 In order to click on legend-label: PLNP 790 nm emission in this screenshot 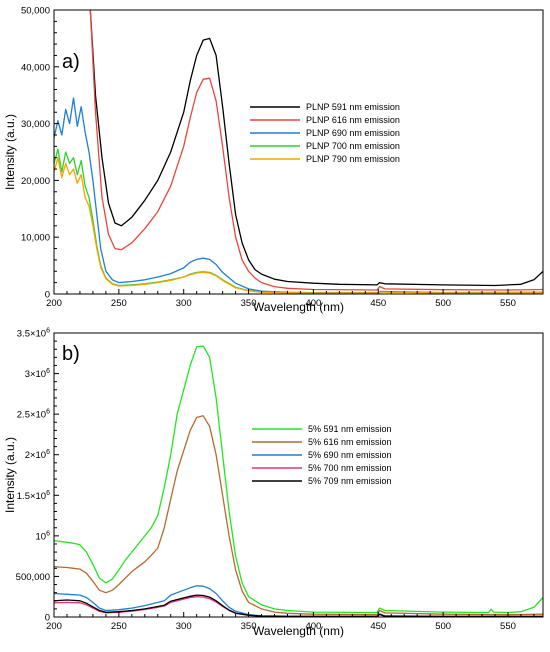, I will do `click(353, 159)`.